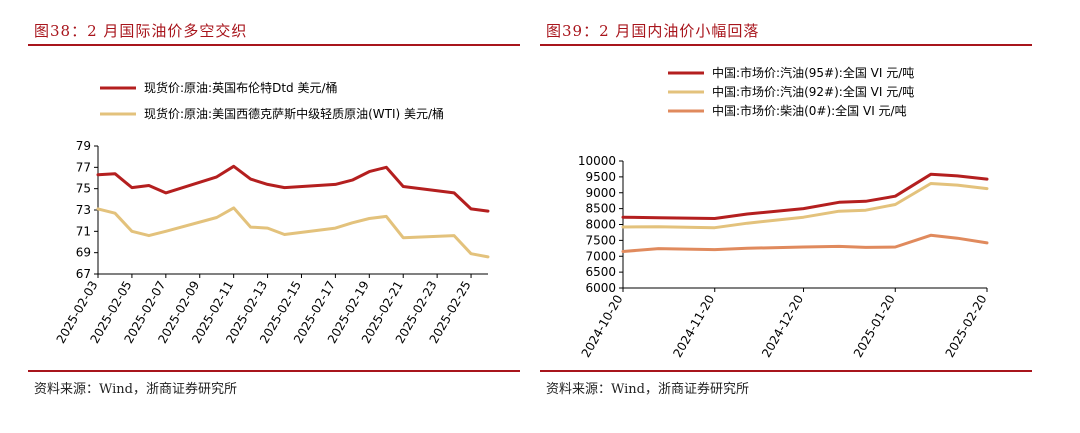  I want to click on legend-item: 中国:市场价:汽油(92#):全国 VI 元/吨, so click(791, 91).